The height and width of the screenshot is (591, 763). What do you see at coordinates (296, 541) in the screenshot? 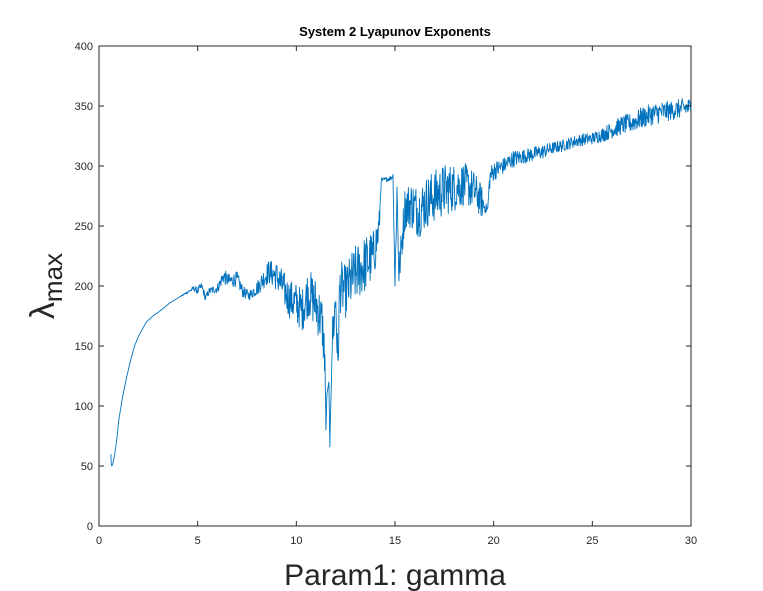
I see `x-tick-label: 10` at bounding box center [296, 541].